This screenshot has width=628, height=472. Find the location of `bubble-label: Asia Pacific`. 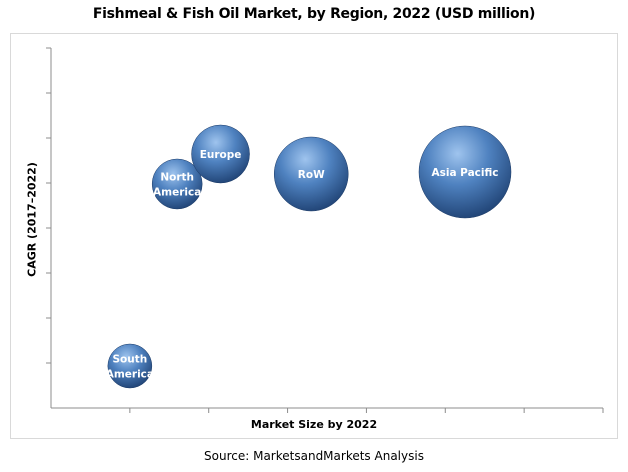

bubble-label: Asia Pacific is located at coordinates (464, 173).